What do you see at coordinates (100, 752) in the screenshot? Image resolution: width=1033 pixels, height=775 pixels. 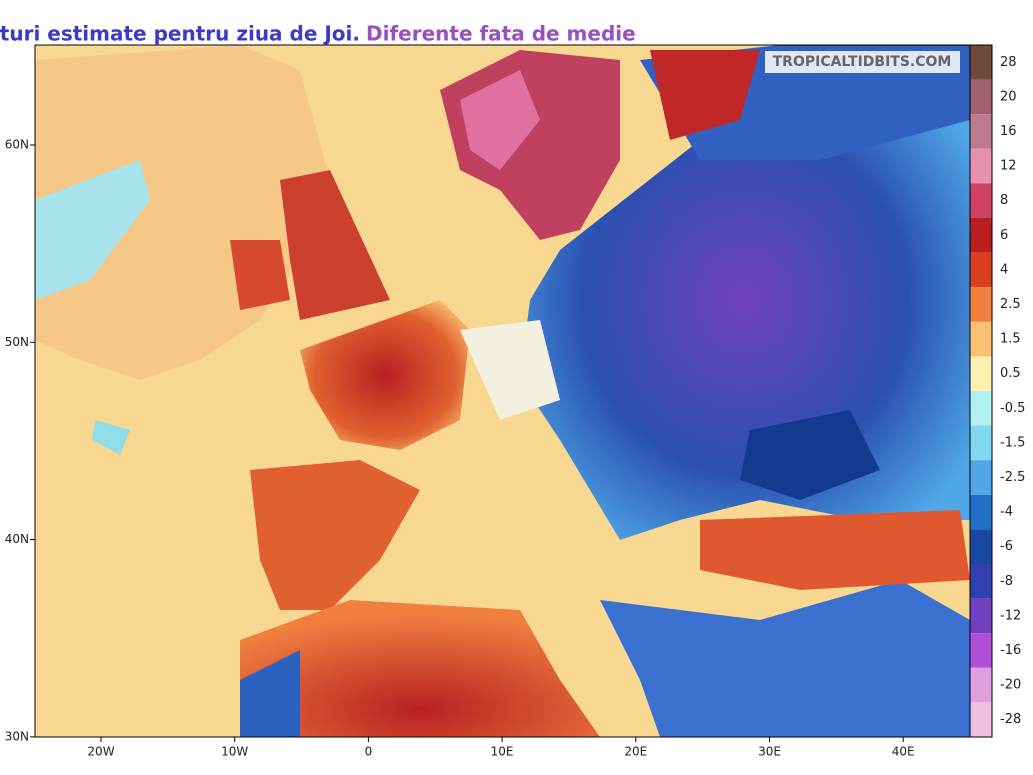 I see `lon-label: 20W` at bounding box center [100, 752].